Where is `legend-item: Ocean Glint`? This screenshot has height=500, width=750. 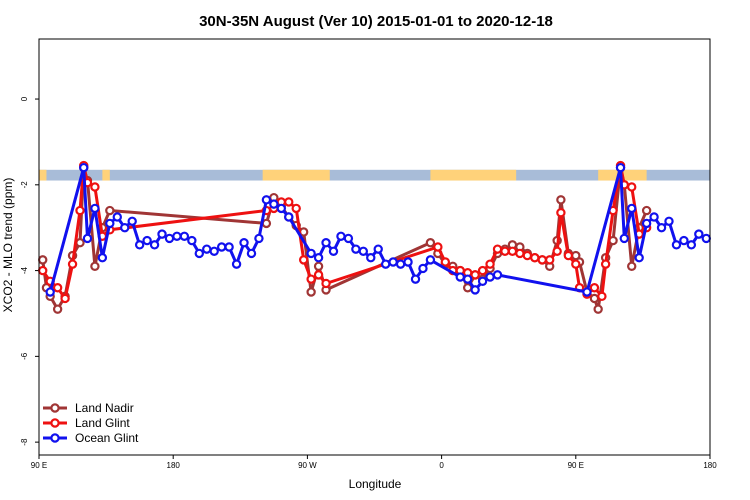
legend-item: Ocean Glint is located at coordinates (91, 438).